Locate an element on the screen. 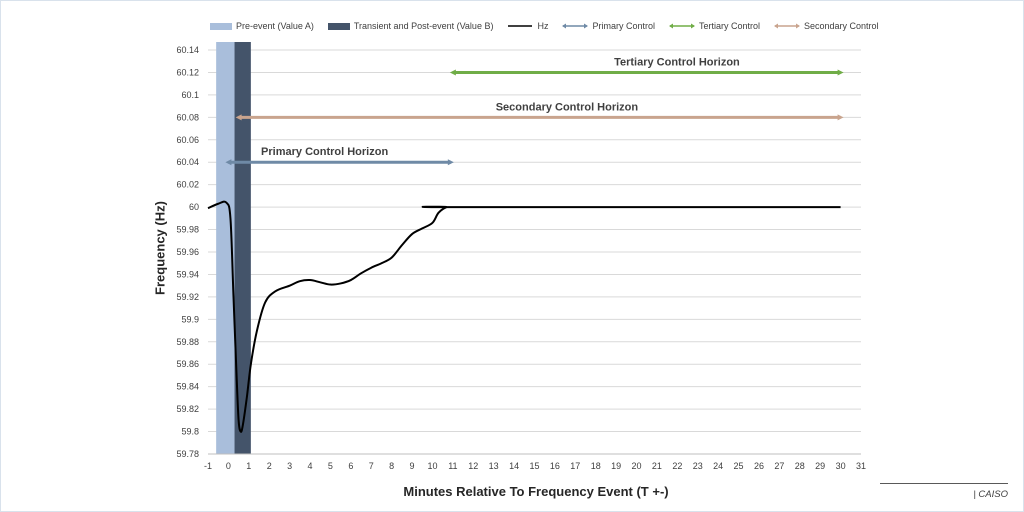 Image resolution: width=1024 pixels, height=512 pixels. x-tick-label: 3 is located at coordinates (289, 466).